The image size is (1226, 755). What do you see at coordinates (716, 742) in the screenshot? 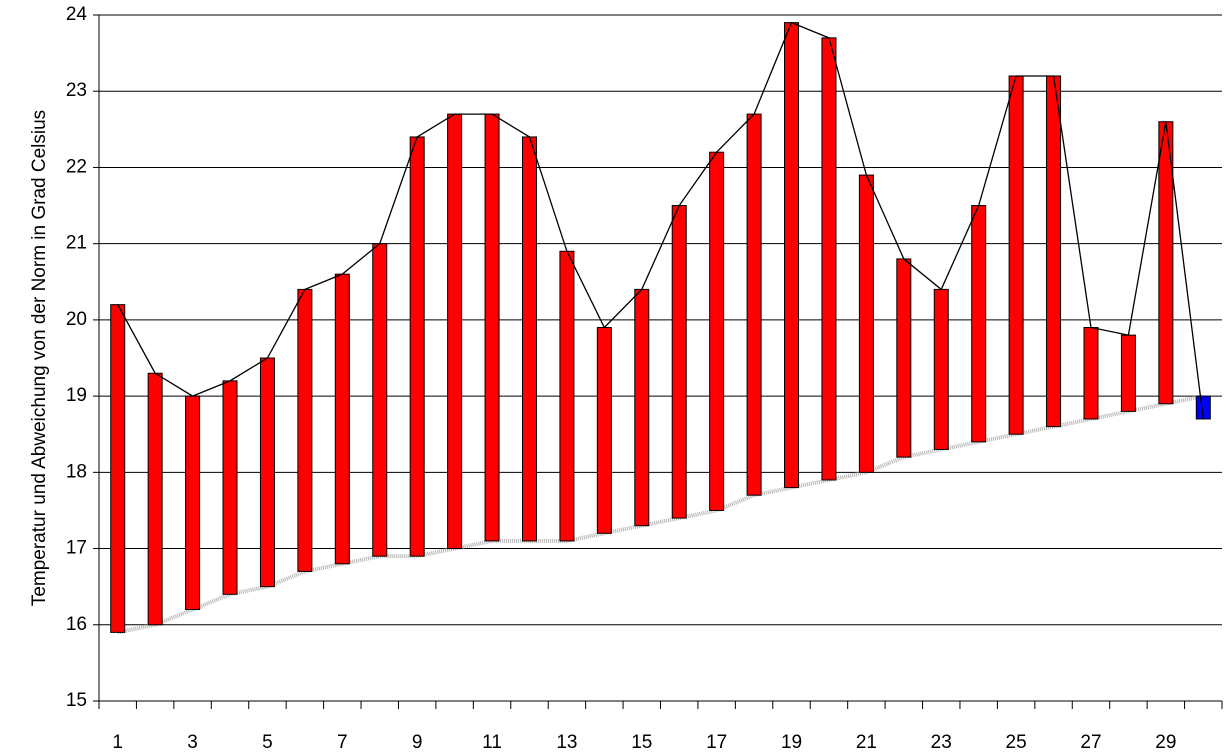
I see `x-tick-label: 17` at bounding box center [716, 742].